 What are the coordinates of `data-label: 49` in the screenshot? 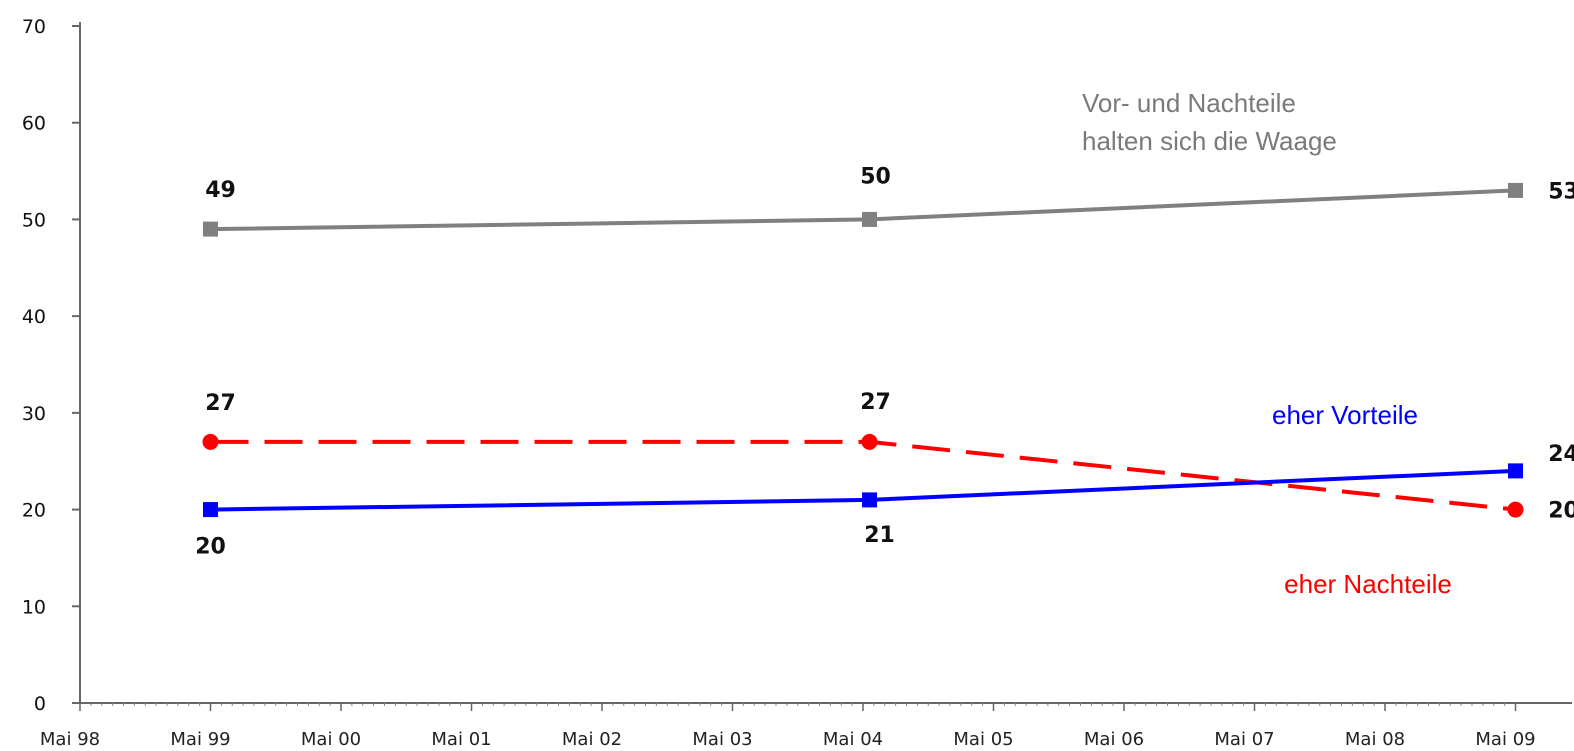 It's located at (220, 190).